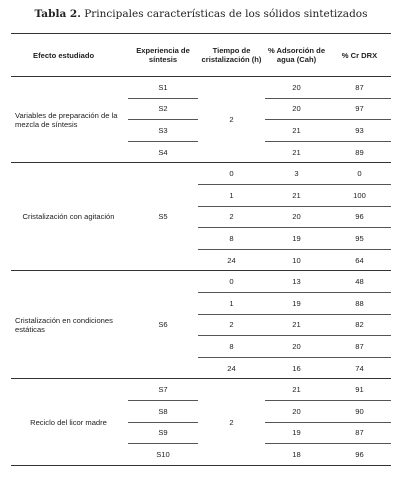  I want to click on cr-cell: 82, so click(359, 325).